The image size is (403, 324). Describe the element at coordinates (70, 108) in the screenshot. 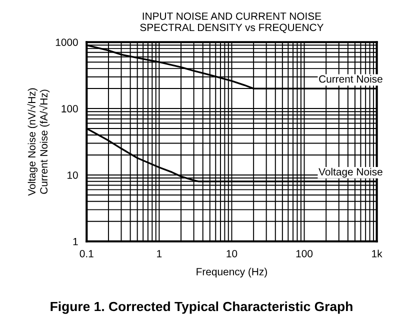

I see `y-tick-label: 100` at that location.